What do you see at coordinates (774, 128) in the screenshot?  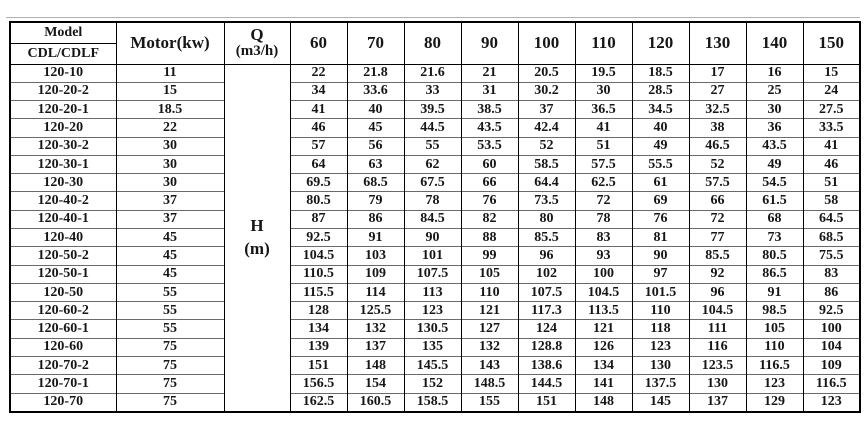 I see `head-value-cell: 36` at bounding box center [774, 128].